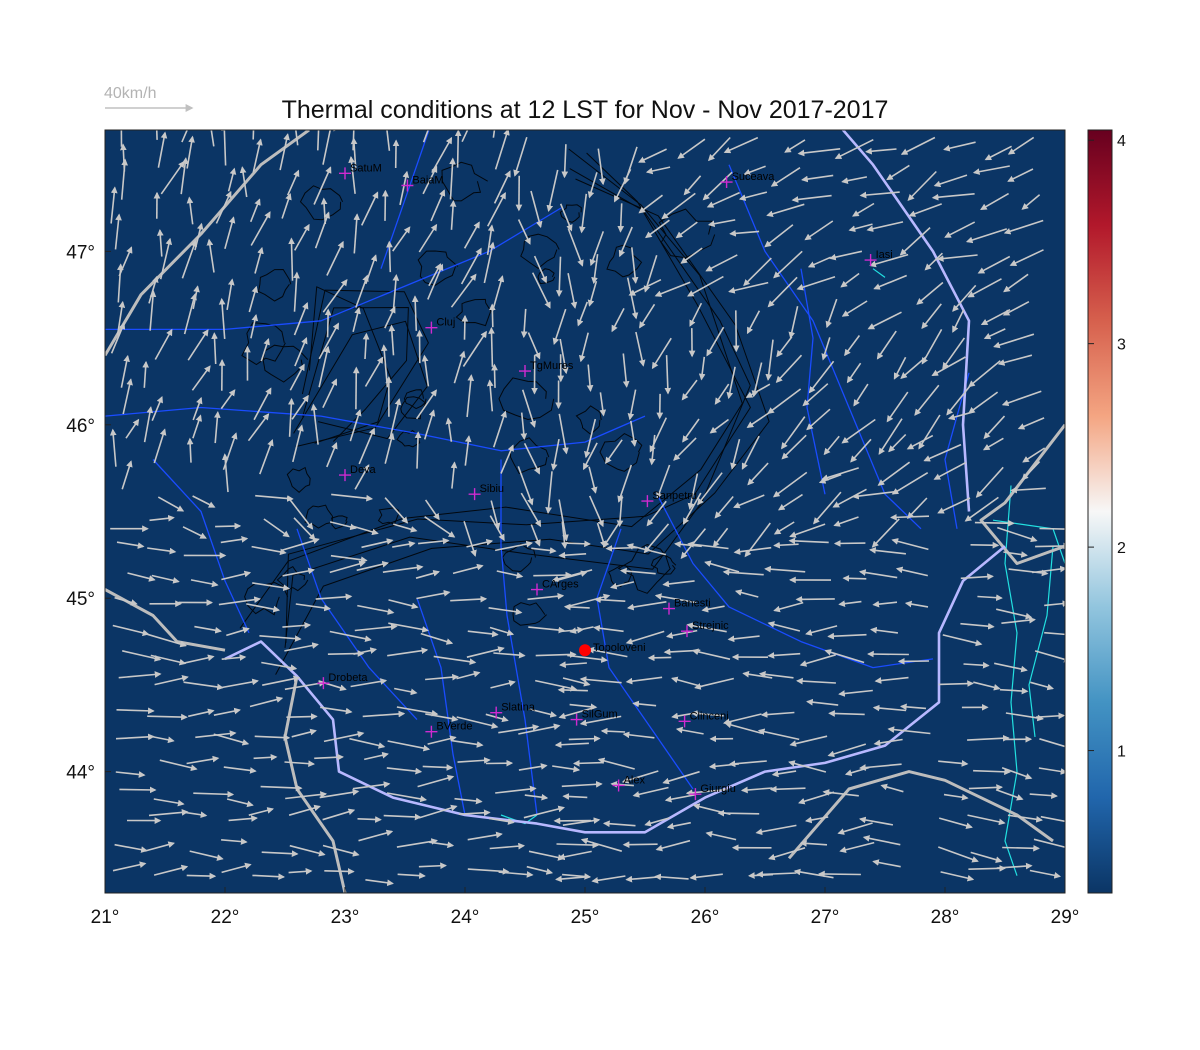  I want to click on colorbar-ticks: 4 3 2 1, so click(1107, 447).